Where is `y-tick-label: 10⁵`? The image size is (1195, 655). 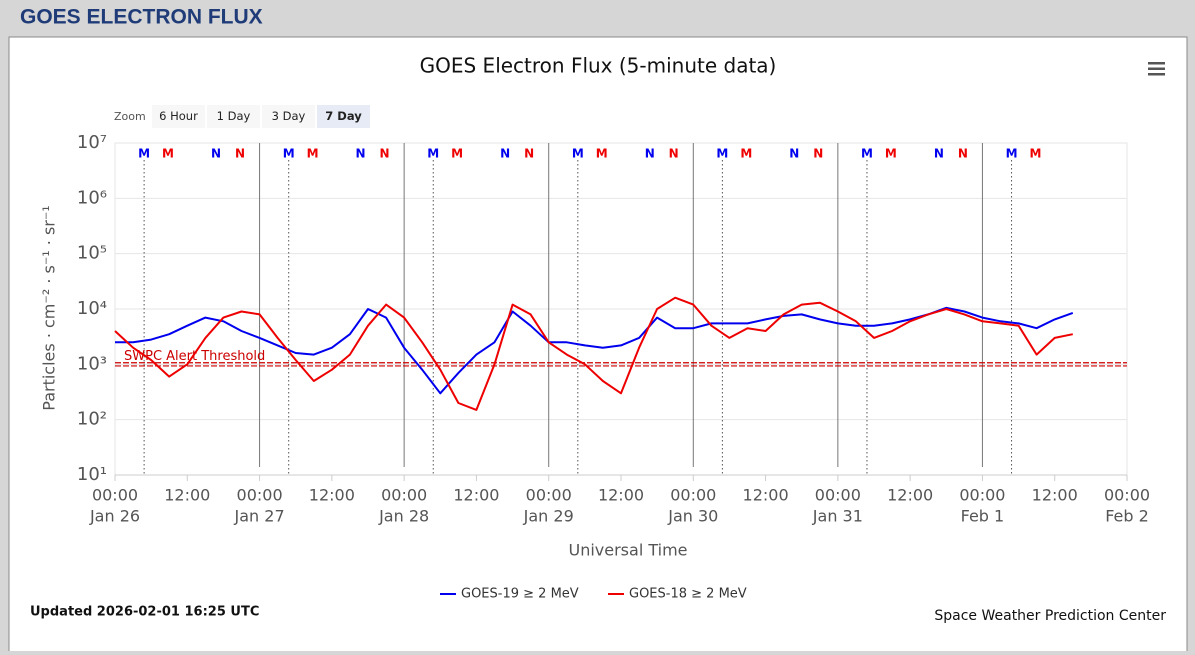 y-tick-label: 10⁵ is located at coordinates (92, 253).